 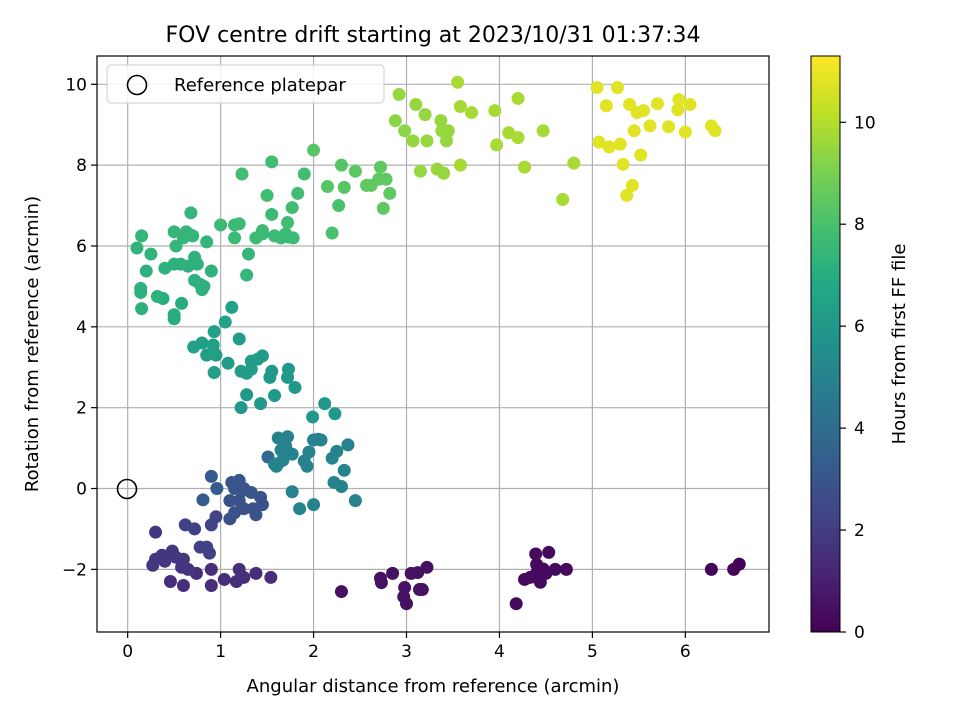 What do you see at coordinates (859, 531) in the screenshot?
I see `colorbar-tick-label: 2` at bounding box center [859, 531].